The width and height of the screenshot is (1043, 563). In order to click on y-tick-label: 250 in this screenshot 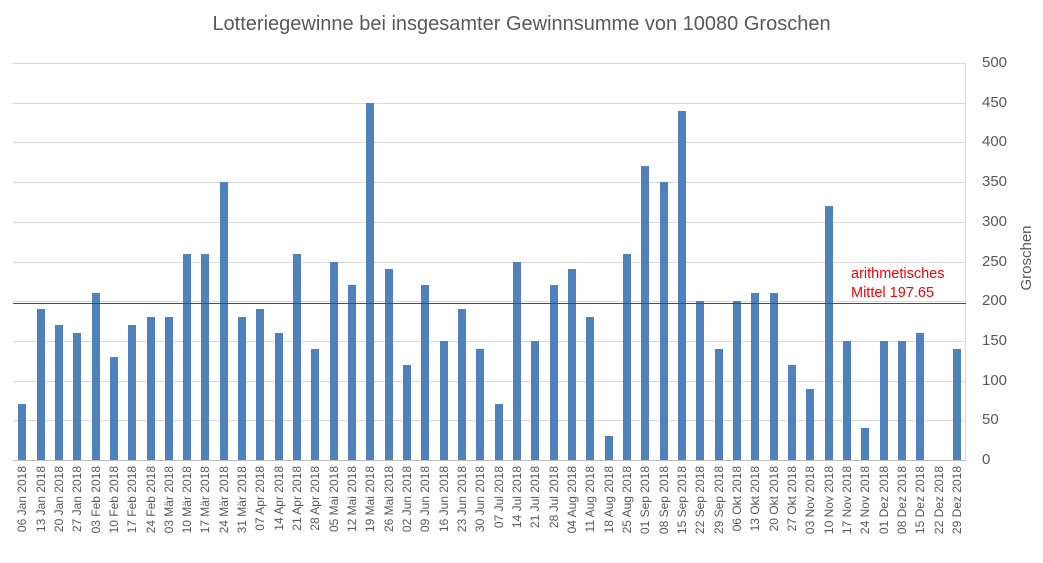, I will do `click(995, 261)`.